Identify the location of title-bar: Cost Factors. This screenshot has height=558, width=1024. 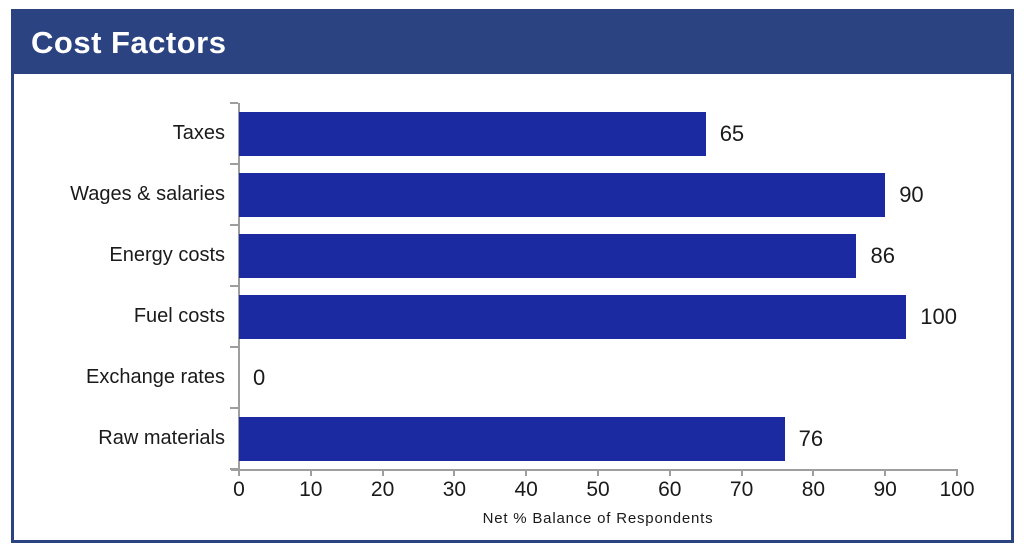
(512, 43).